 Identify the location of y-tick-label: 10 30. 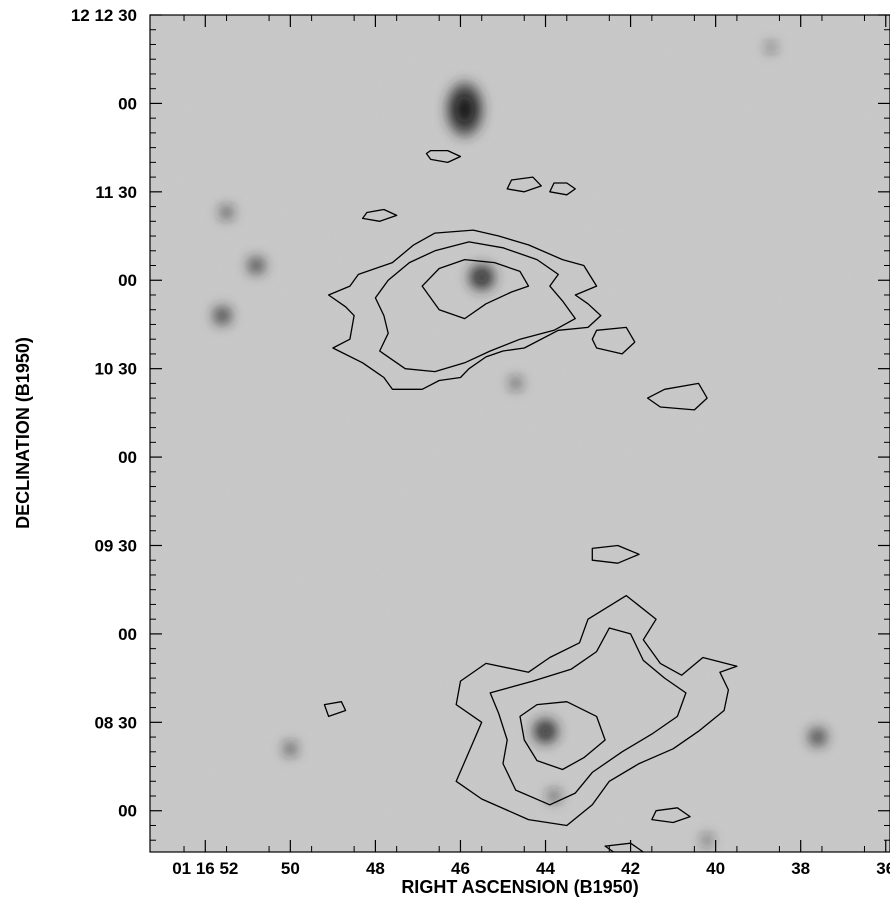
(115, 369).